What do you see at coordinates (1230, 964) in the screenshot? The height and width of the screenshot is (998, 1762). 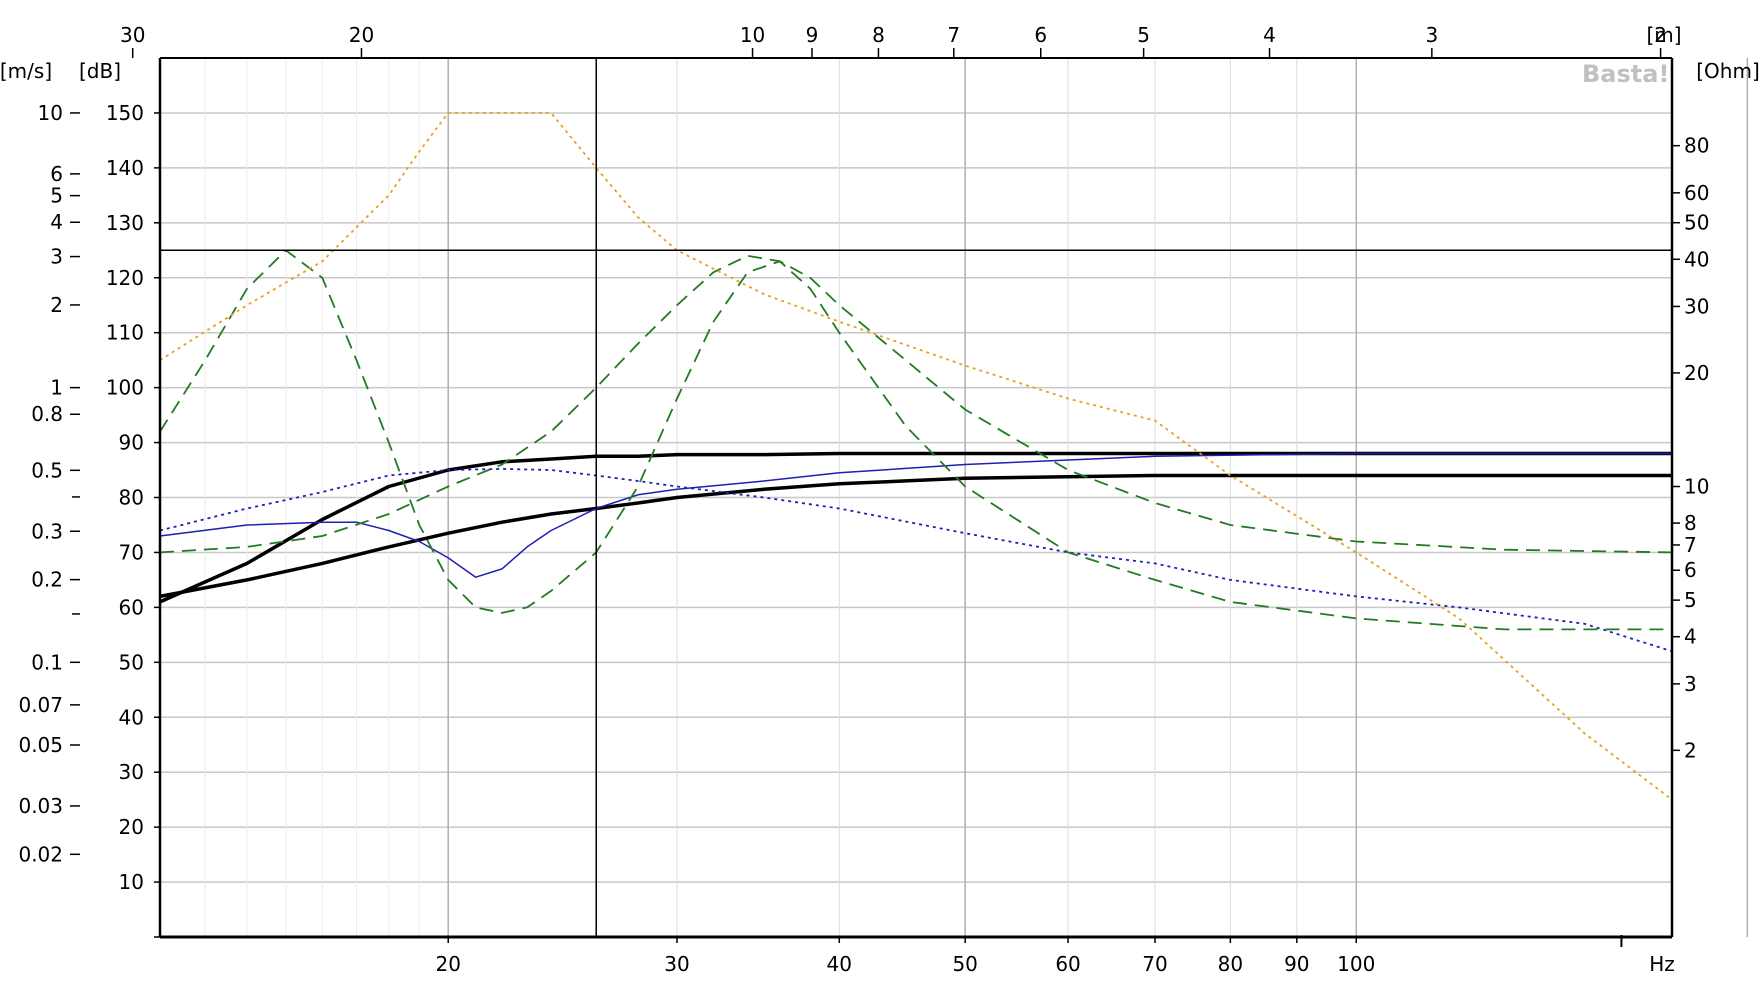 I see `x-tick-label: 80` at bounding box center [1230, 964].